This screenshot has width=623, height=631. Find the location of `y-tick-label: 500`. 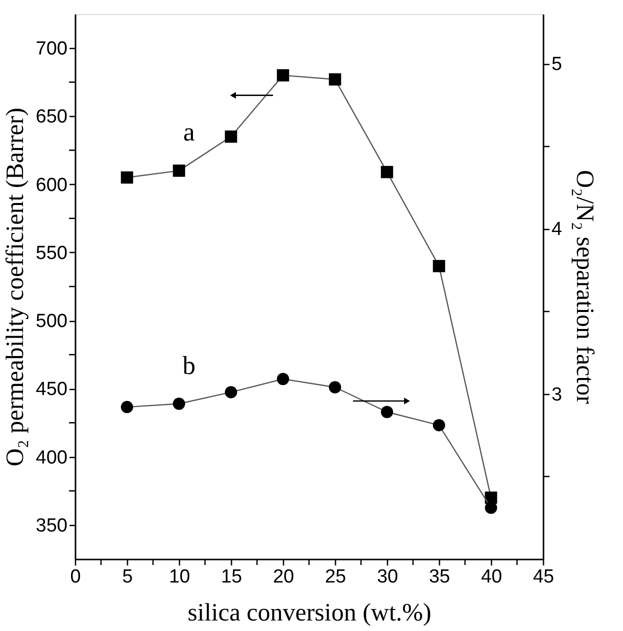

y-tick-label: 500 is located at coordinates (52, 321).